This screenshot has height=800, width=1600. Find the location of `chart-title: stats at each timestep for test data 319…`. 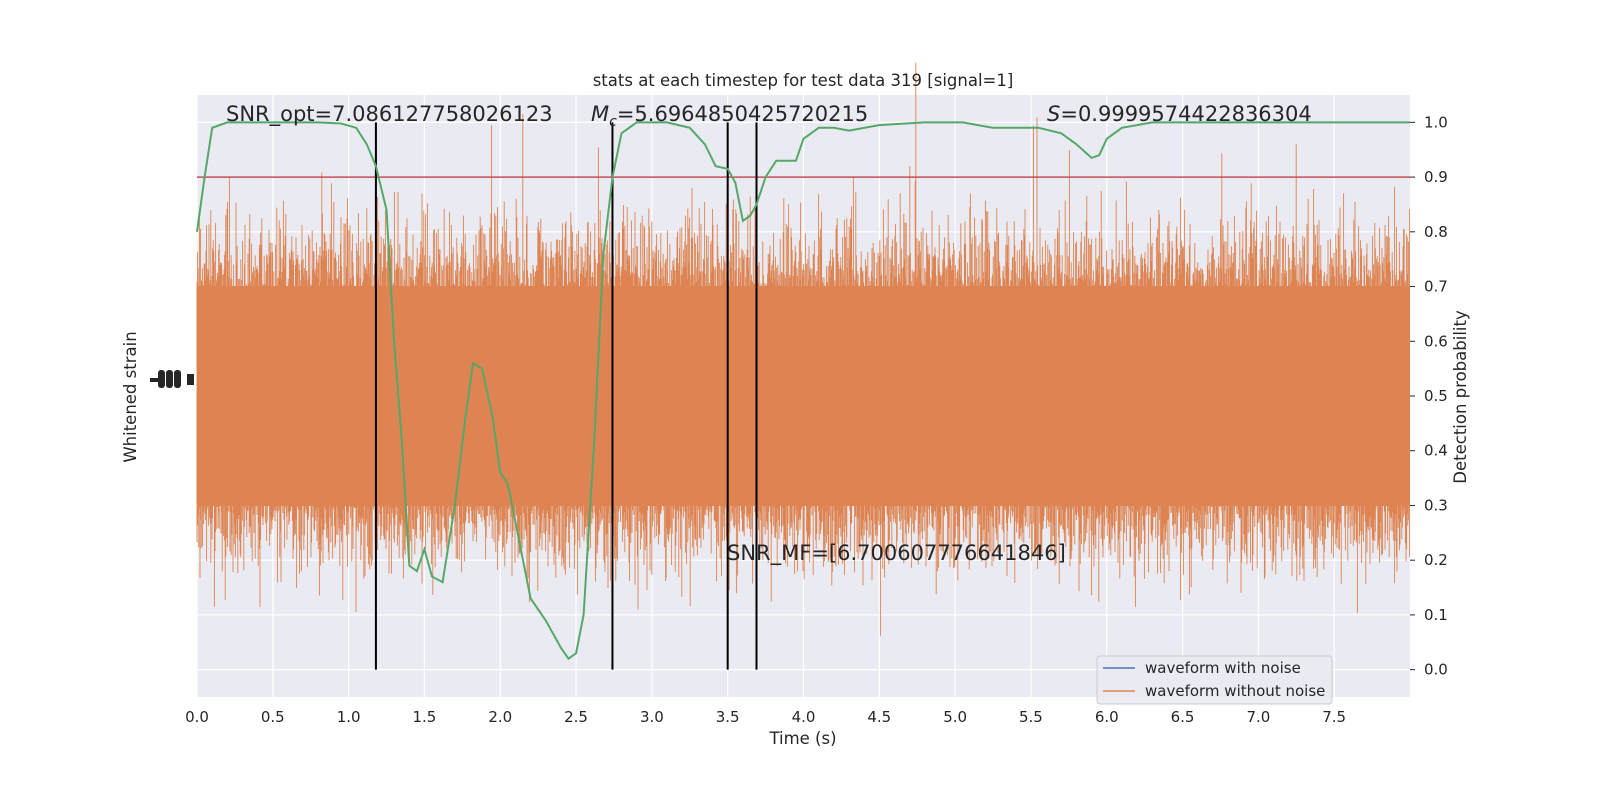

chart-title: stats at each timestep for test data 319… is located at coordinates (803, 80).